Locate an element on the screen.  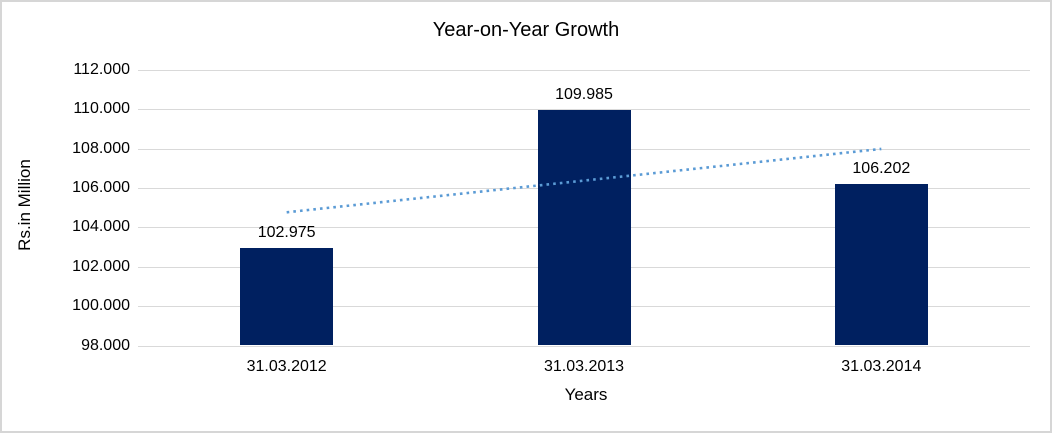
y-axis-title: Rs.in Million is located at coordinates (24, 205).